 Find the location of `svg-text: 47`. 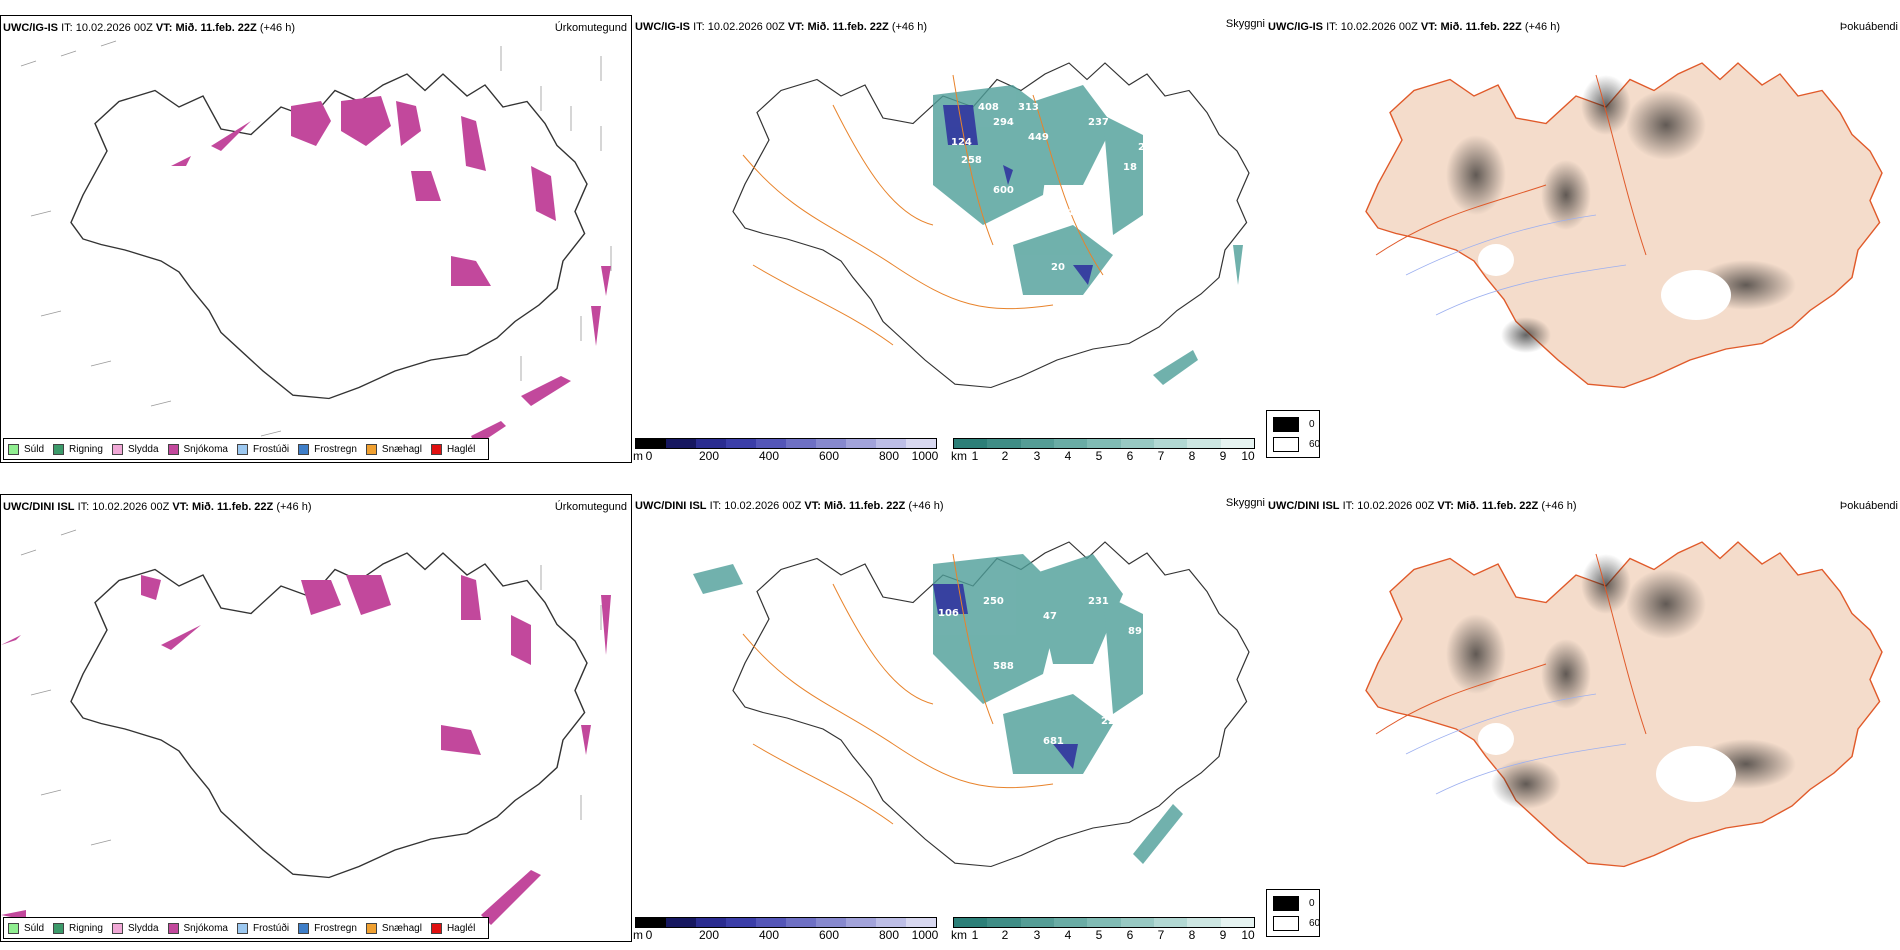

svg-text: 47 is located at coordinates (1050, 616).